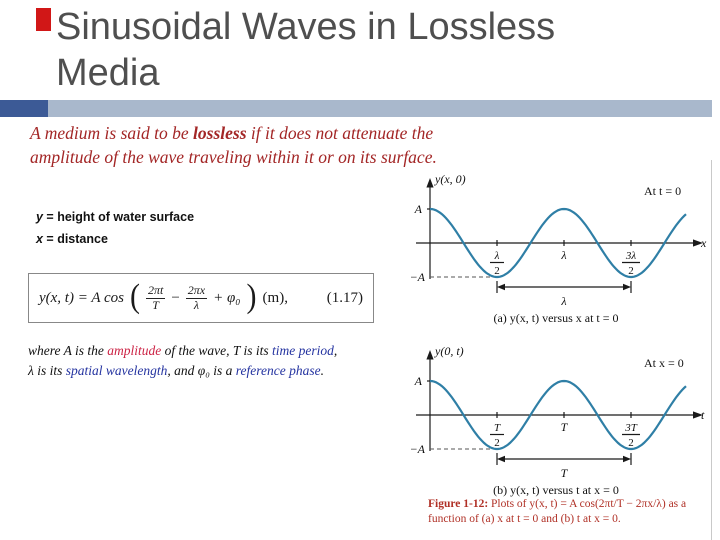 The width and height of the screenshot is (720, 540). I want to click on tick-label-one: λ, so click(563, 255).